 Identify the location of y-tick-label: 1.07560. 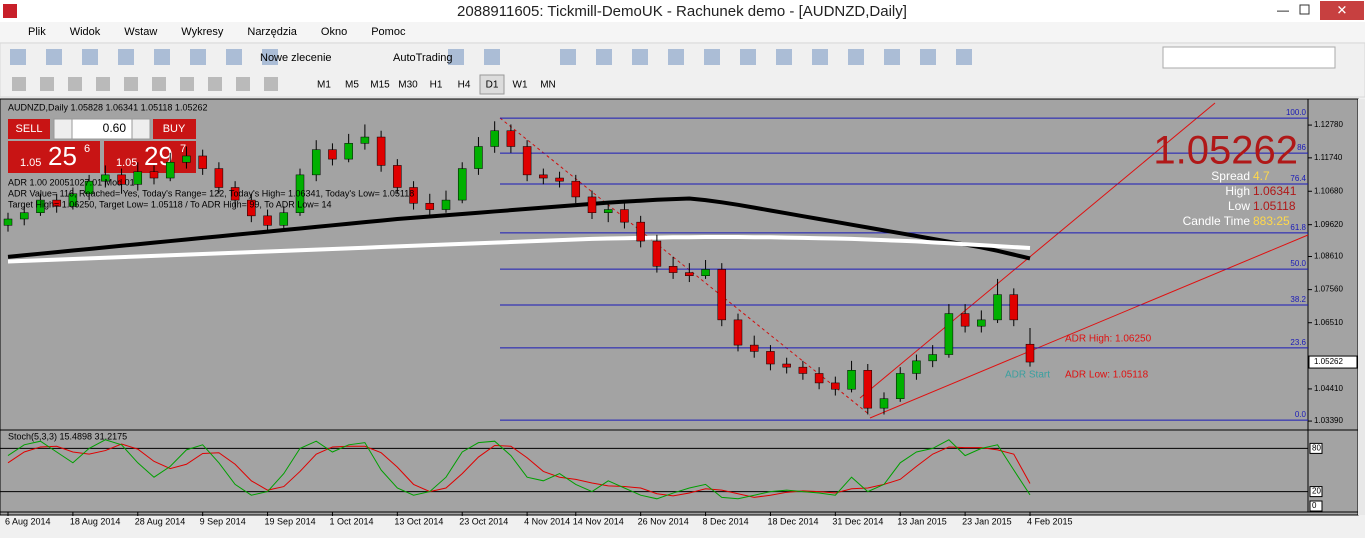
(1328, 289).